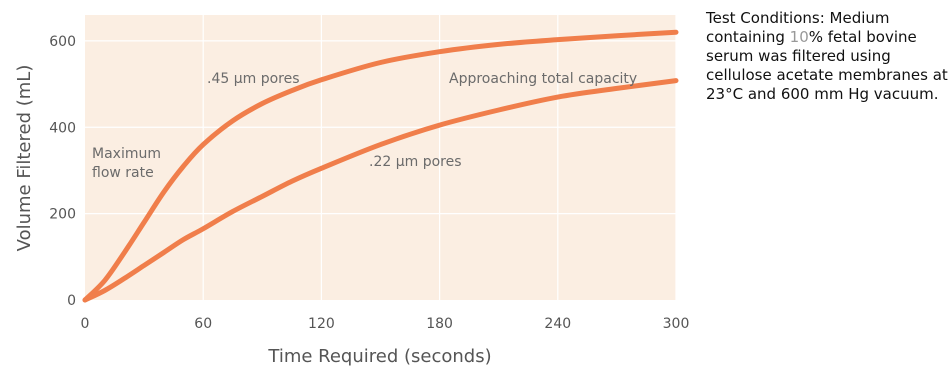 This screenshot has height=370, width=950. What do you see at coordinates (321, 324) in the screenshot?
I see `x-tick-label: 120` at bounding box center [321, 324].